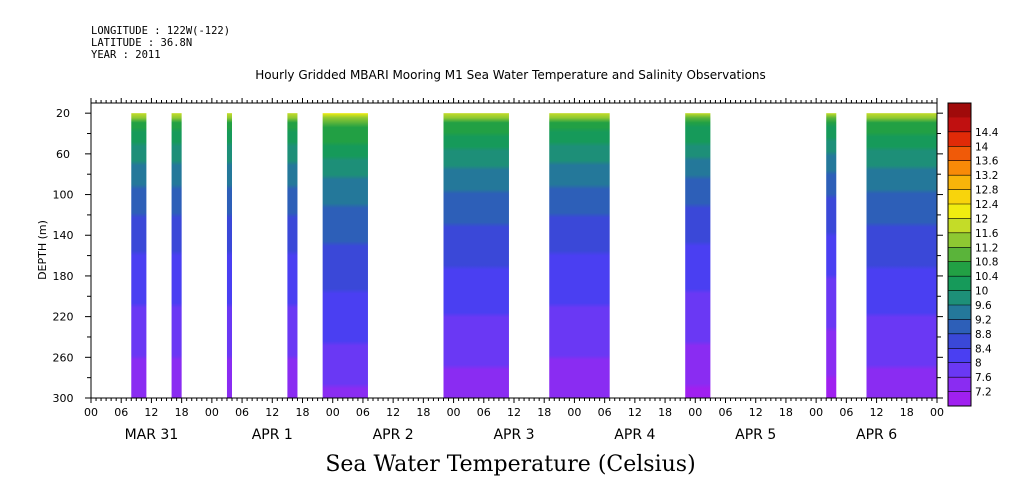 This screenshot has width=1009, height=504. What do you see at coordinates (978, 364) in the screenshot?
I see `colorbar-label: 8` at bounding box center [978, 364].